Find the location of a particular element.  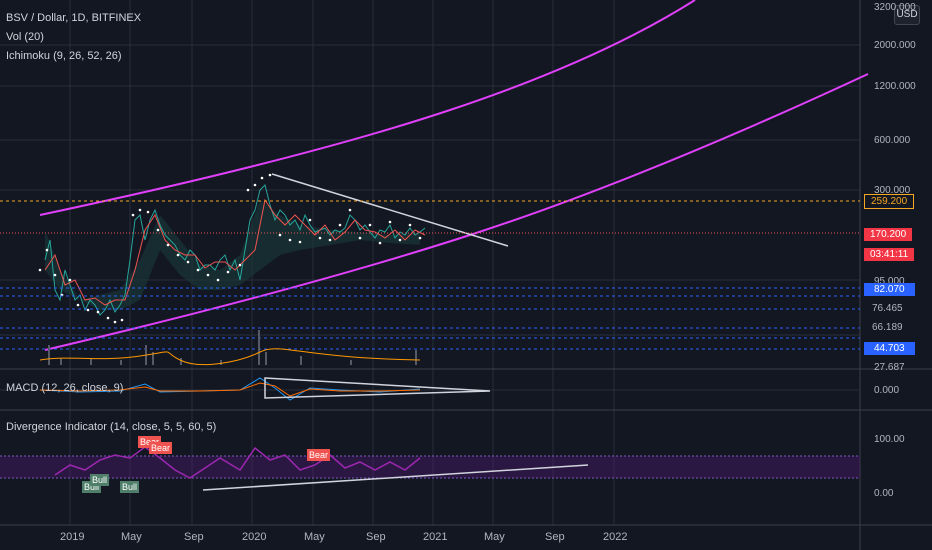

rsi-line is located at coordinates (237, 462).